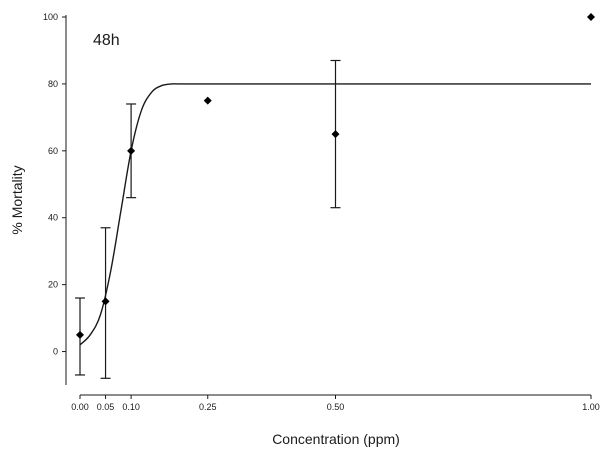  Describe the element at coordinates (80, 407) in the screenshot. I see `x-tick-label: 0.00` at that location.